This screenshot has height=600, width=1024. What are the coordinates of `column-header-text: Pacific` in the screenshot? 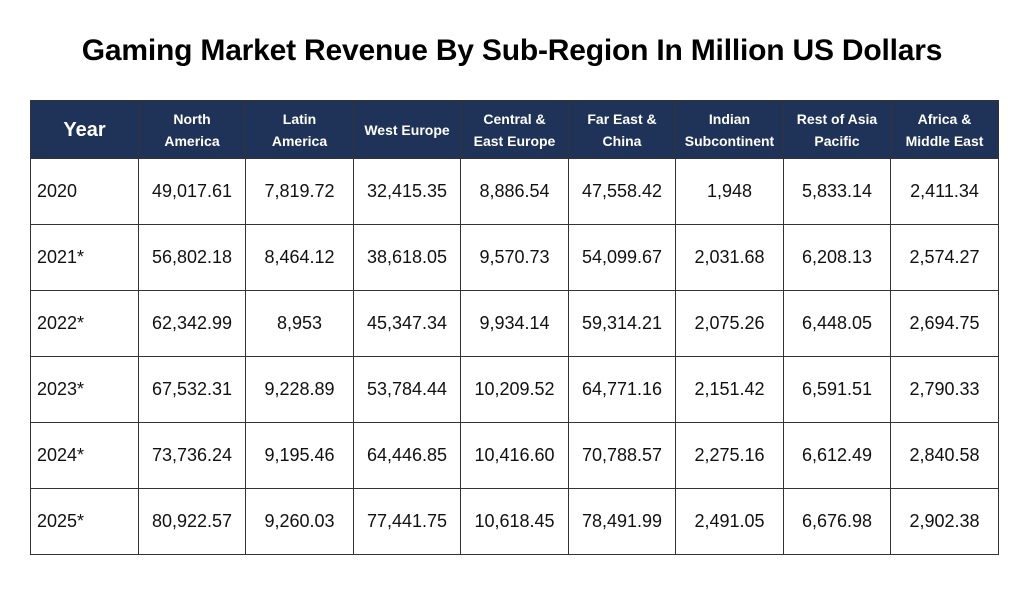 It's located at (837, 140).